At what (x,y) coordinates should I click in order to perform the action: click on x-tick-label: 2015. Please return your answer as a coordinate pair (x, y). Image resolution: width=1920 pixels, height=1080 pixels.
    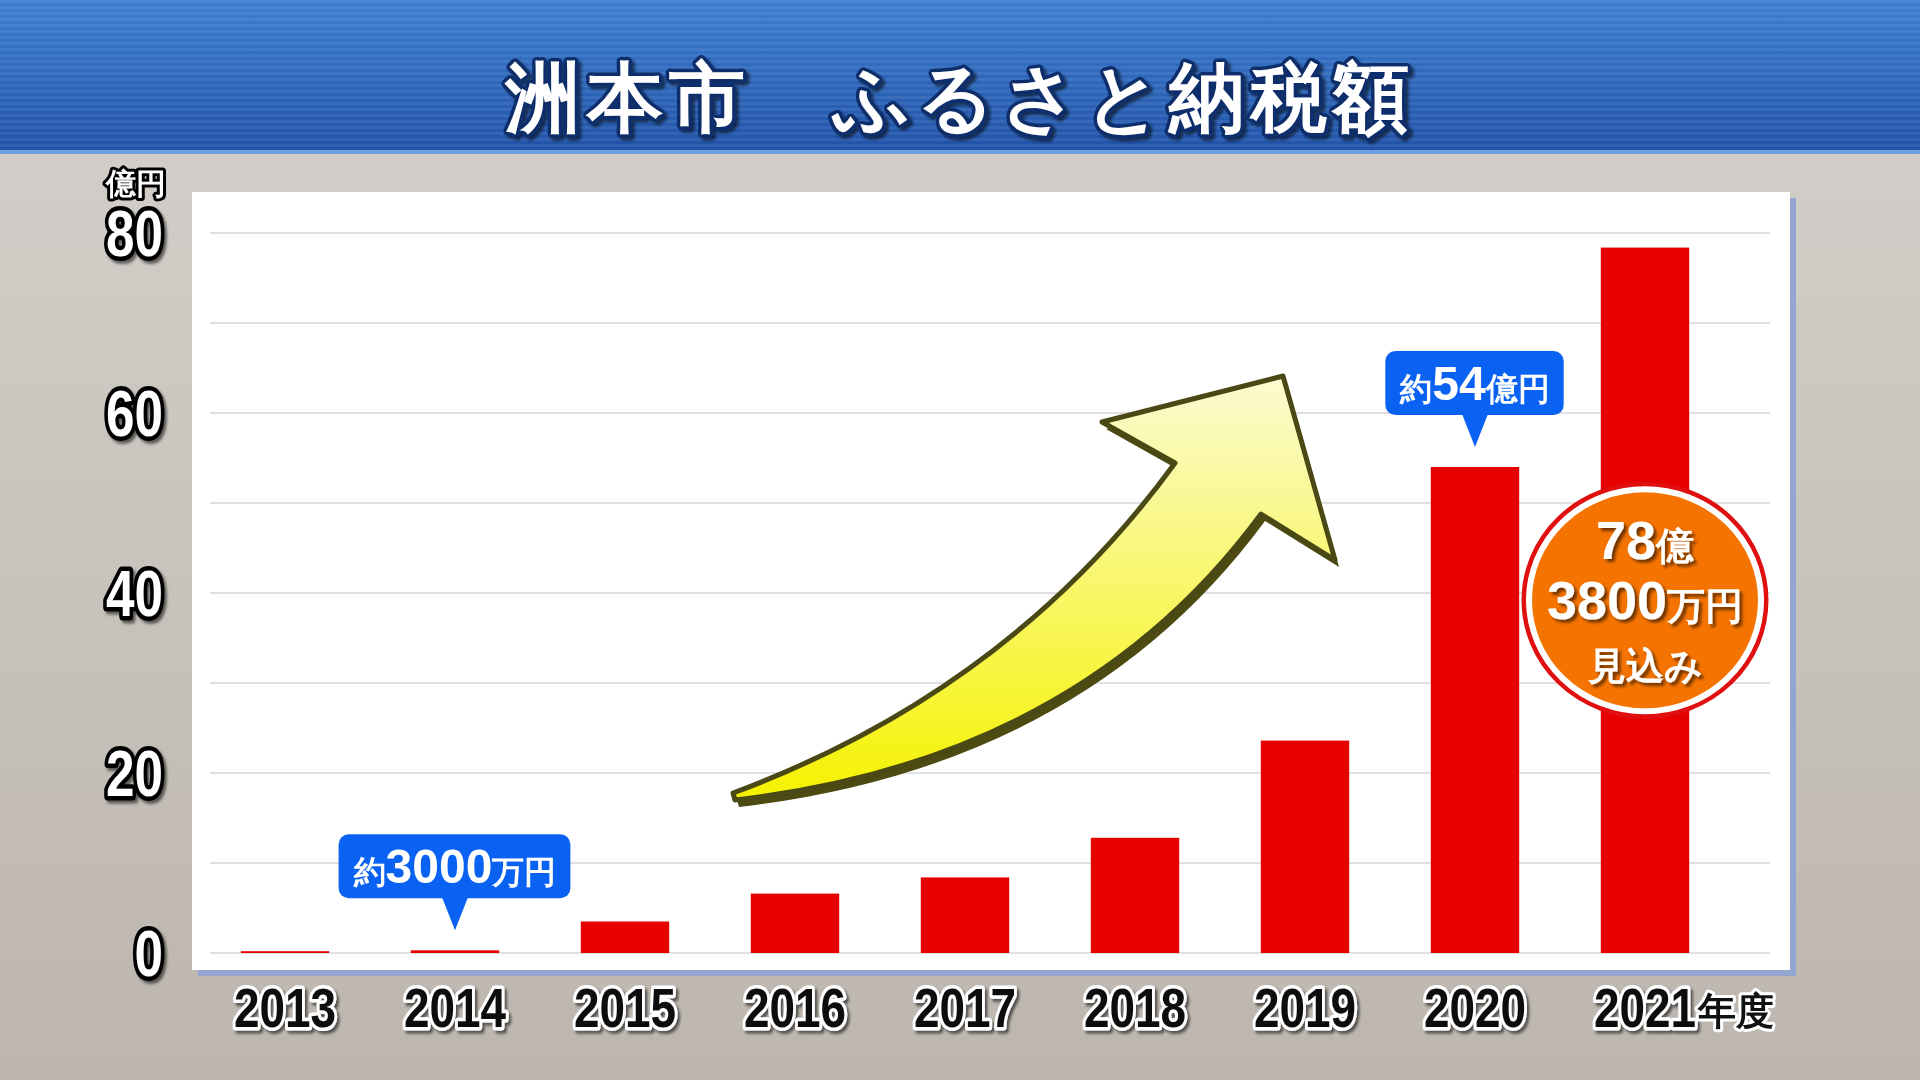
    Looking at the image, I should click on (625, 1008).